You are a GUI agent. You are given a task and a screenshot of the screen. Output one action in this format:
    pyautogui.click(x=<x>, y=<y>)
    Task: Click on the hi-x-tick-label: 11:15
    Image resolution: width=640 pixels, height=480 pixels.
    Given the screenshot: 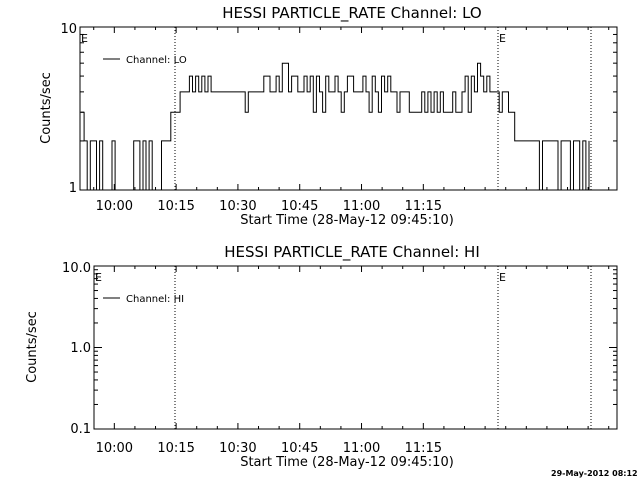 What is the action you would take?
    pyautogui.click(x=423, y=448)
    